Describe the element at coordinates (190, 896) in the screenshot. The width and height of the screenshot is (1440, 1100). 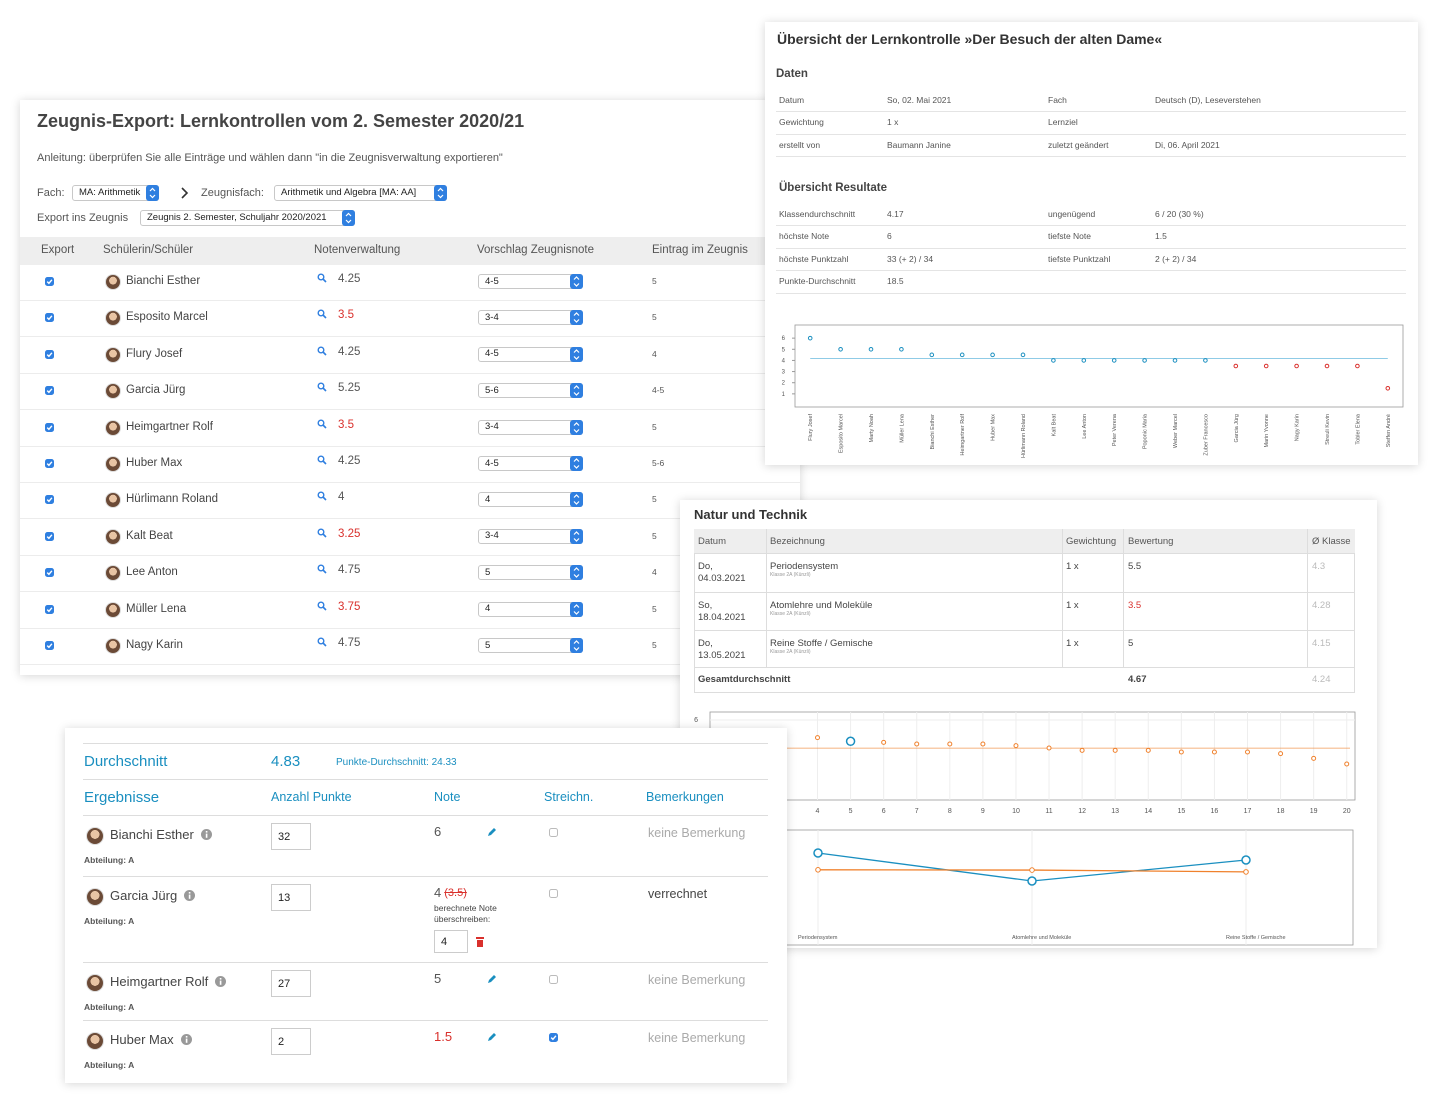
I see `info-bar` at that location.